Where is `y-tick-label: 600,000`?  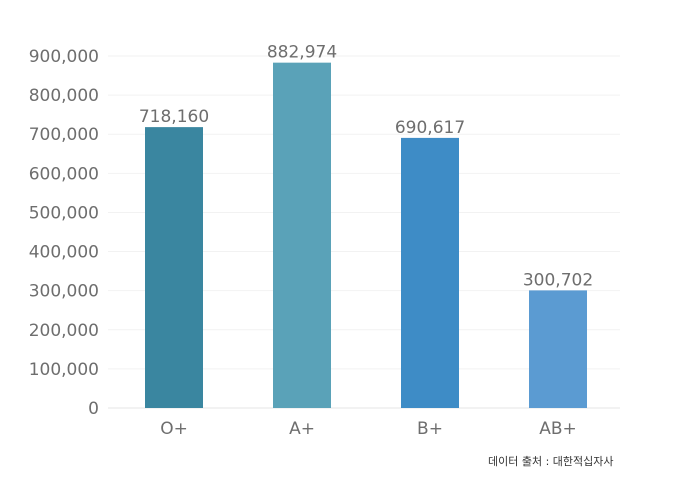 y-tick-label: 600,000 is located at coordinates (64, 174).